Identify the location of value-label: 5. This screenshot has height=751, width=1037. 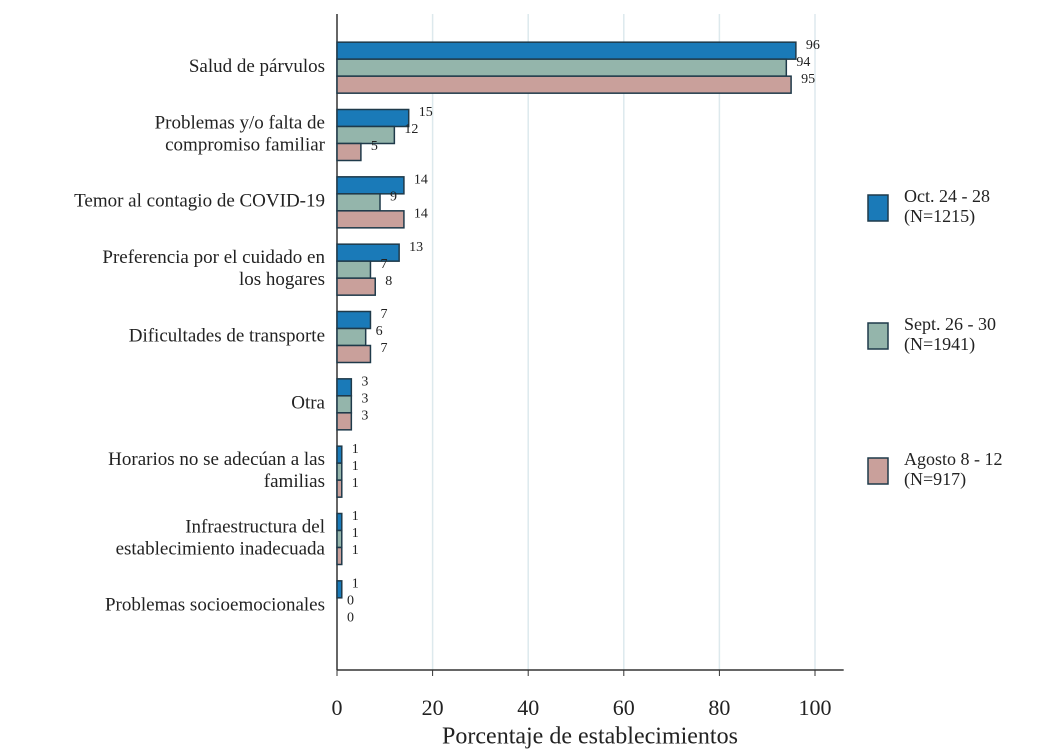
(374, 146).